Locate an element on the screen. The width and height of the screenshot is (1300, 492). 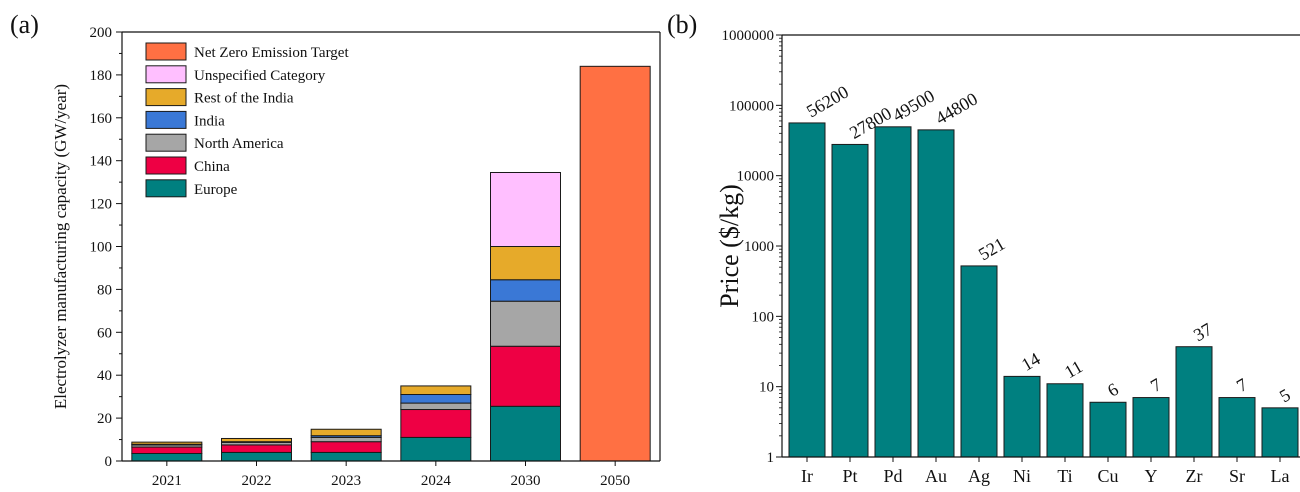
x-tick-label: Ir is located at coordinates (807, 476).